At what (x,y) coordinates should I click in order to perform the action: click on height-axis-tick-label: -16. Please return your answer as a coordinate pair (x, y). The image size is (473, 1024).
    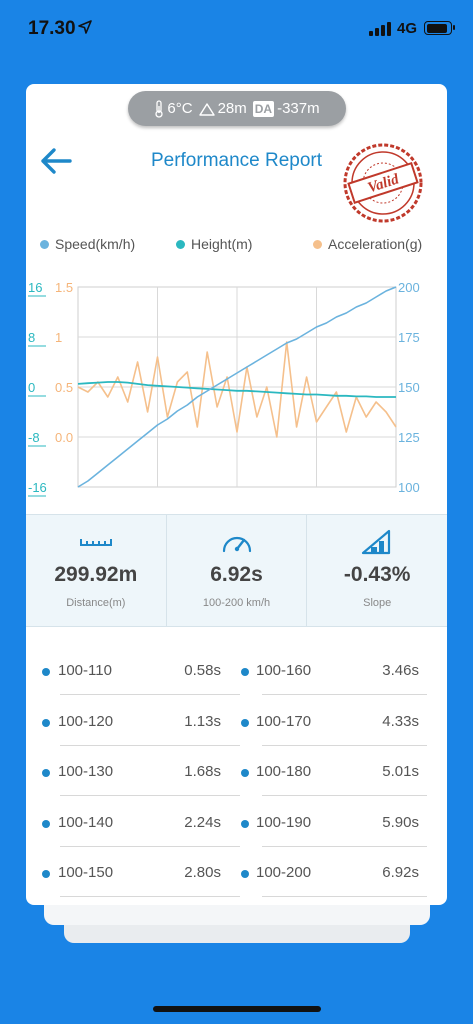
    Looking at the image, I should click on (37, 487).